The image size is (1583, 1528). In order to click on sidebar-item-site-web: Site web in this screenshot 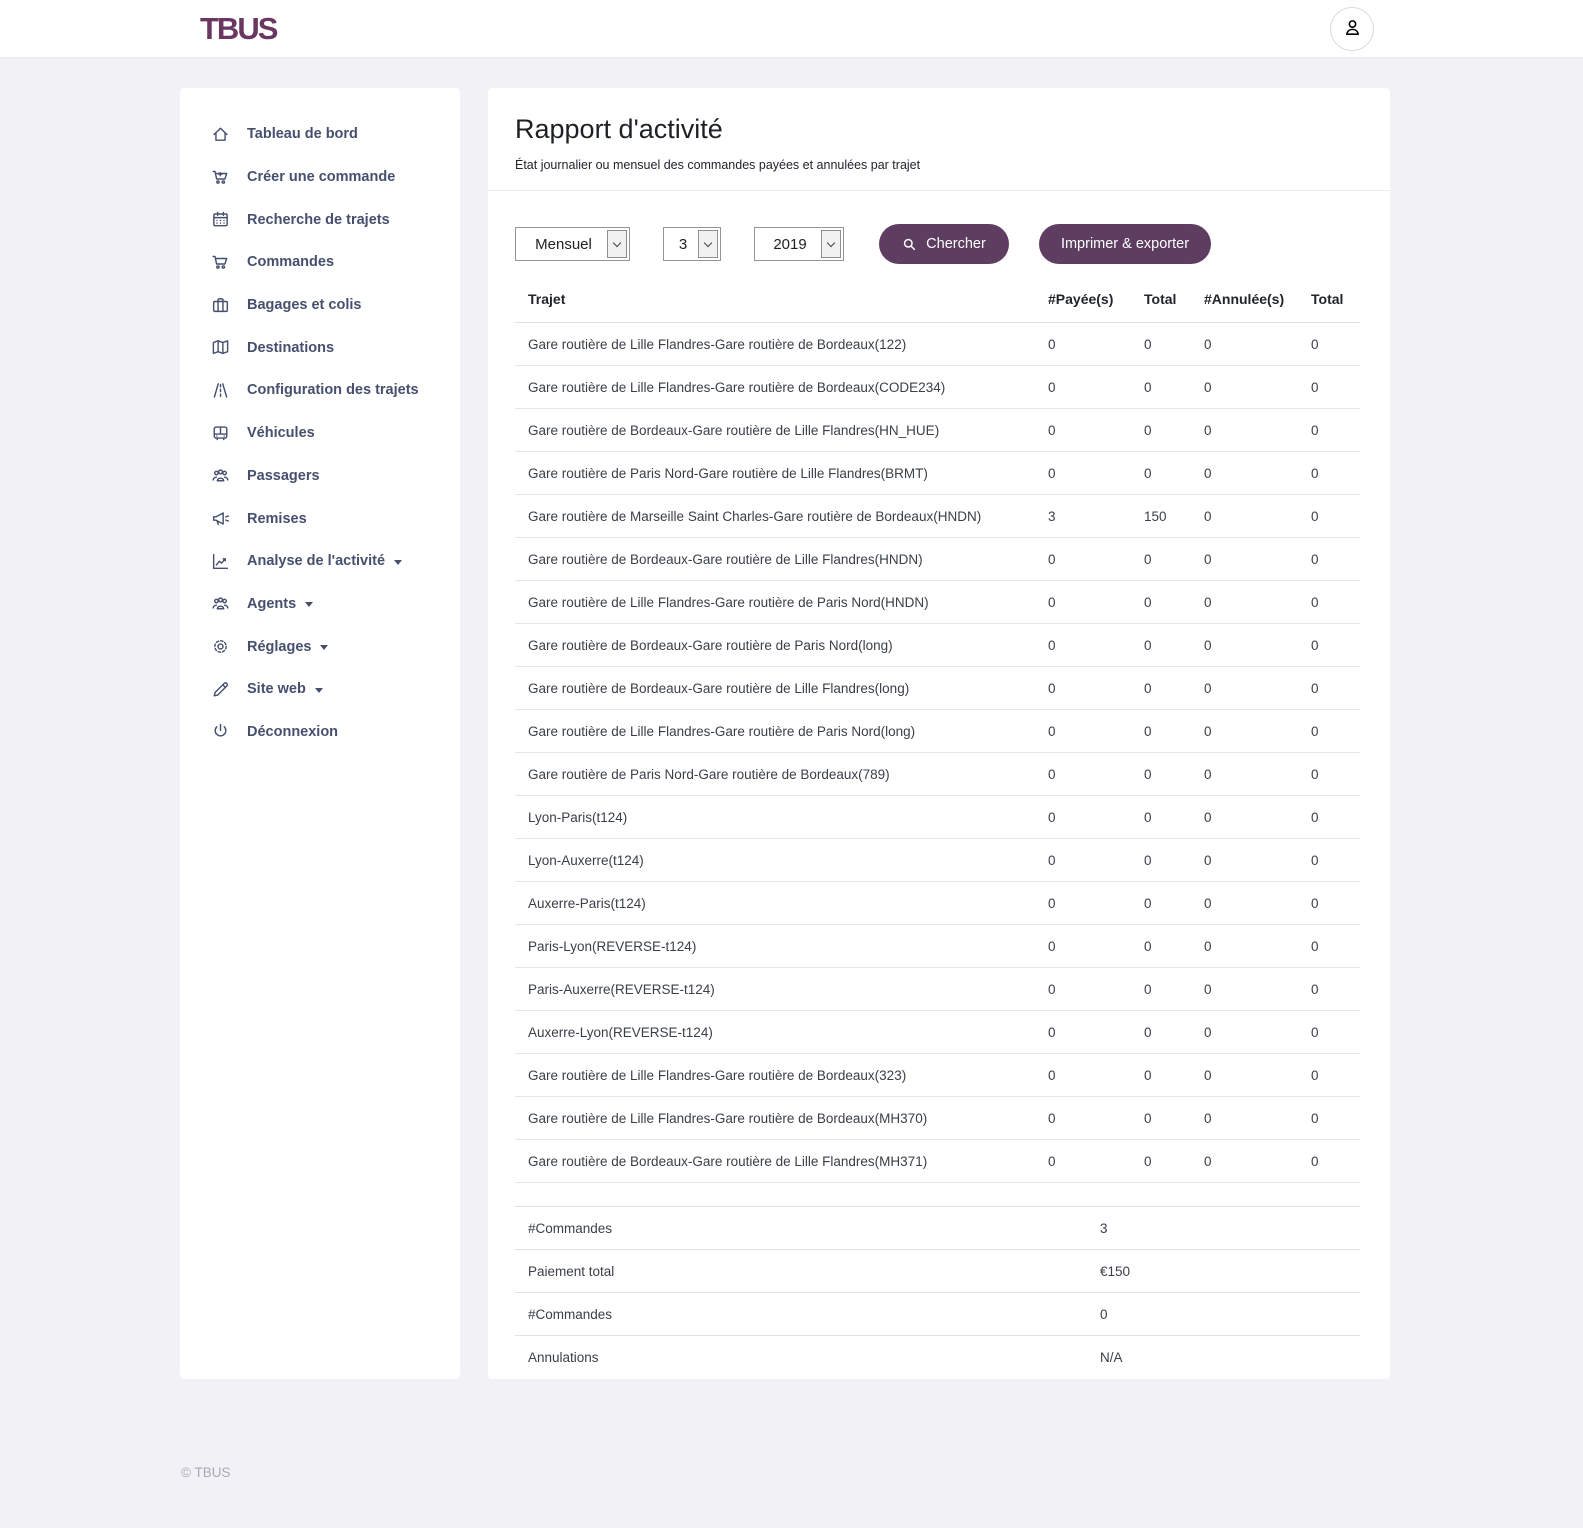, I will do `click(320, 689)`.